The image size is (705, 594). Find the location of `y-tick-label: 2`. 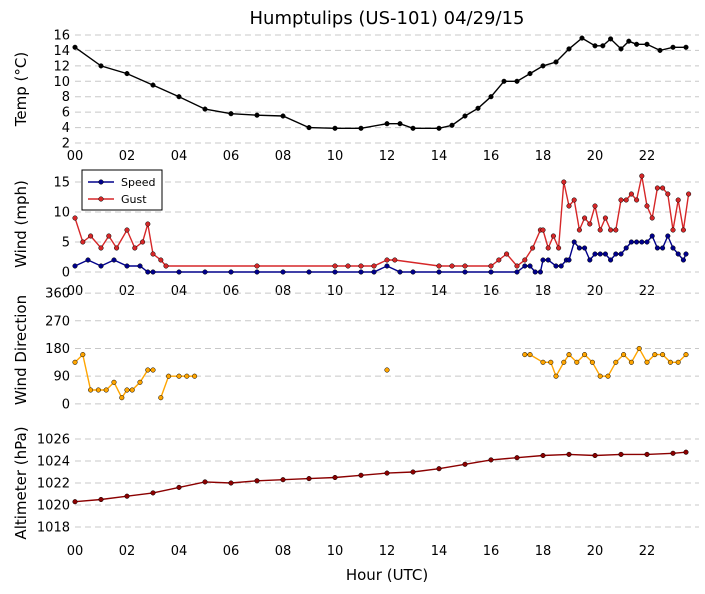

y-tick-label: 2 is located at coordinates (66, 144).